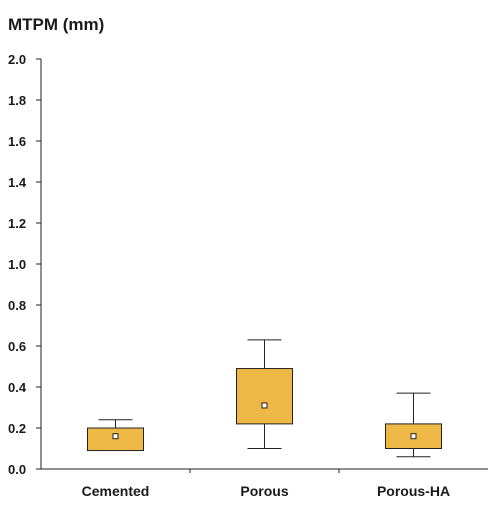  I want to click on x-tick-label: Porous, so click(264, 491).